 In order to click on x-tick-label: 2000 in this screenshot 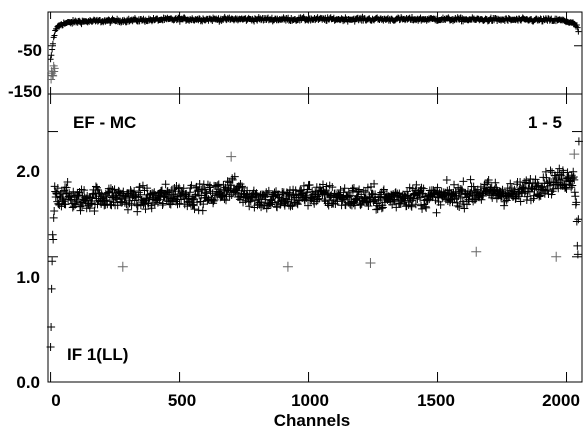, I will do `click(561, 400)`.